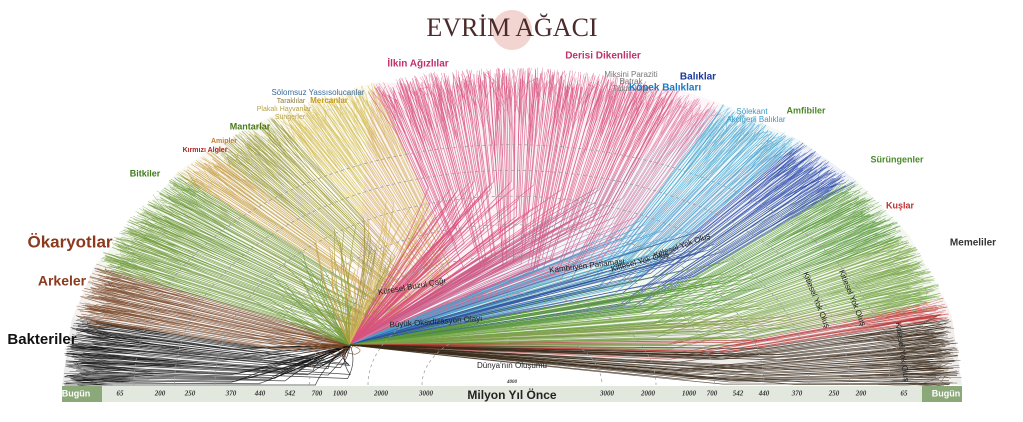 Image resolution: width=1023 pixels, height=422 pixels. Describe the element at coordinates (797, 394) in the screenshot. I see `axis-tick-label: 370` at that location.